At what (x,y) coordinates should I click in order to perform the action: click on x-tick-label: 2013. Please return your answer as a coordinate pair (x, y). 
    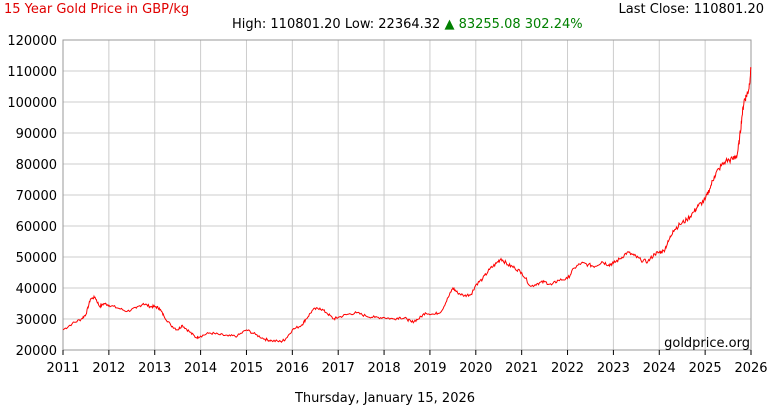
    Looking at the image, I should click on (154, 368).